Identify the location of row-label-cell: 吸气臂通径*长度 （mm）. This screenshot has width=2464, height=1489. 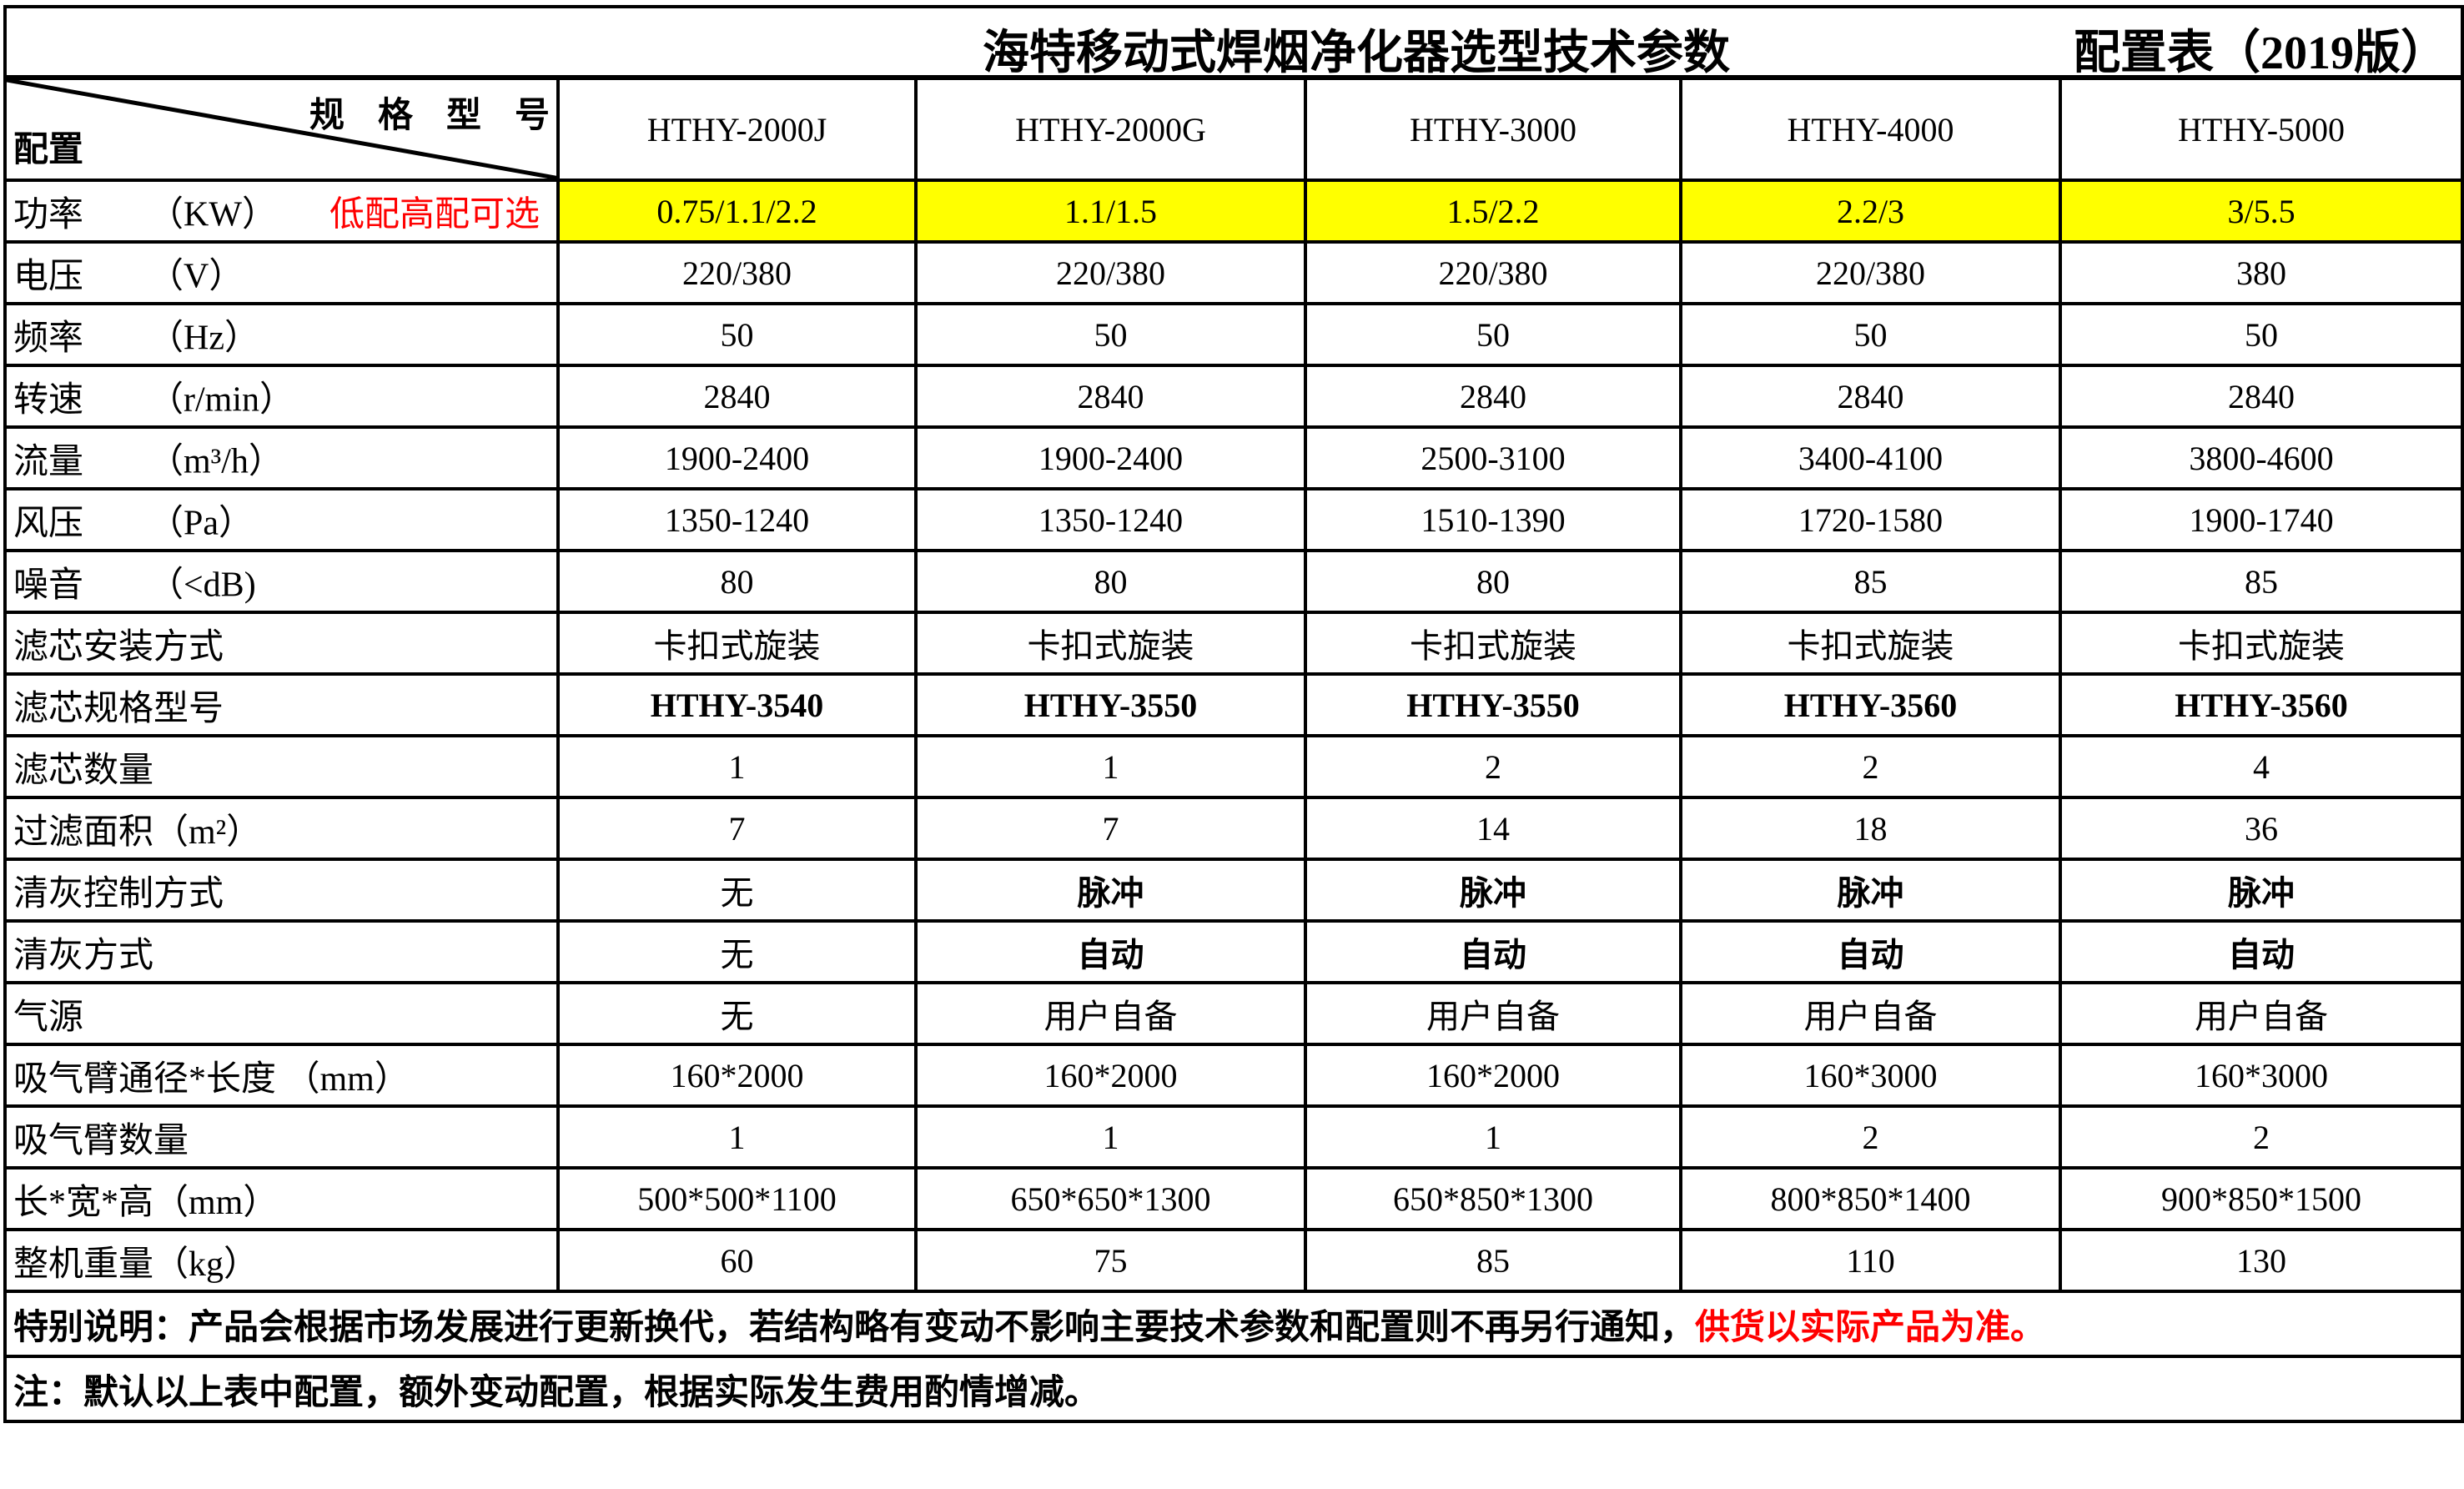
(281, 1075).